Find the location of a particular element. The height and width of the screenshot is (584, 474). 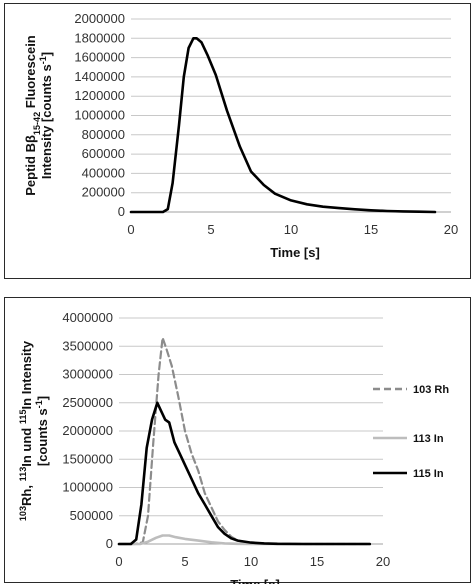

fluorescein-y-tick-label: 800000 is located at coordinates (103, 134).